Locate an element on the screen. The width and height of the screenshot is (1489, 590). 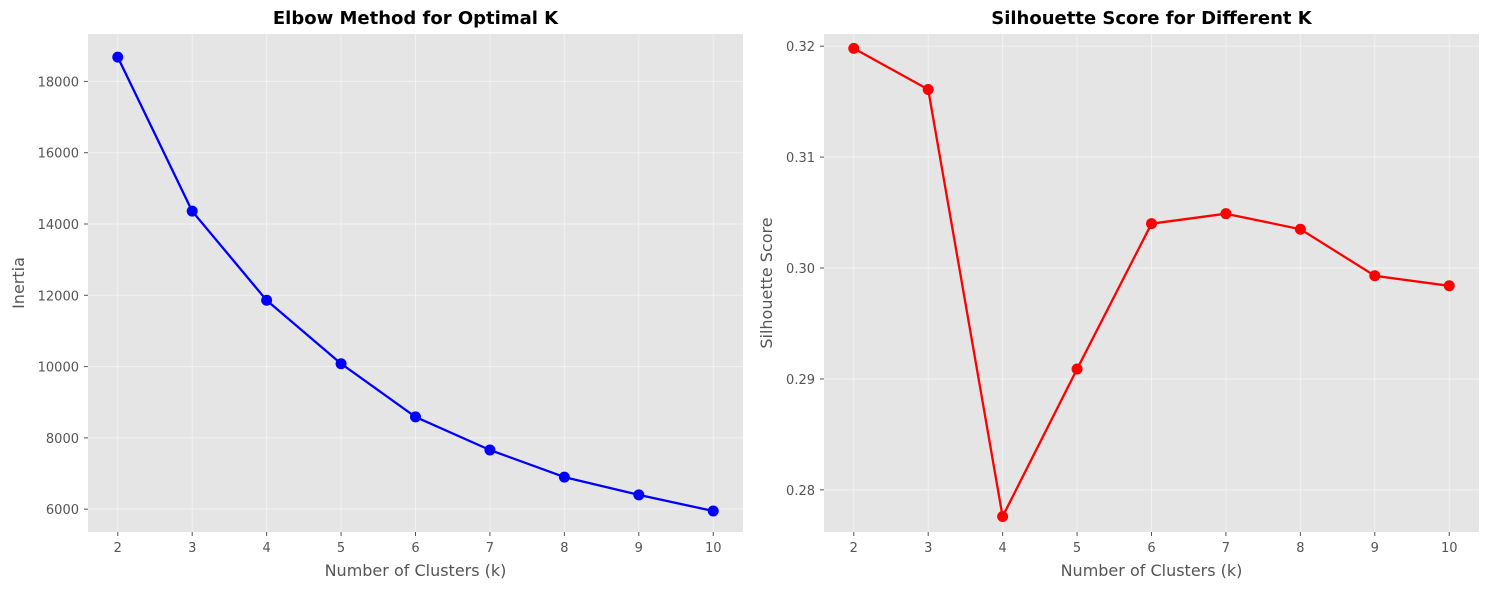
silhouette-x-tick-label: 2 is located at coordinates (854, 548).